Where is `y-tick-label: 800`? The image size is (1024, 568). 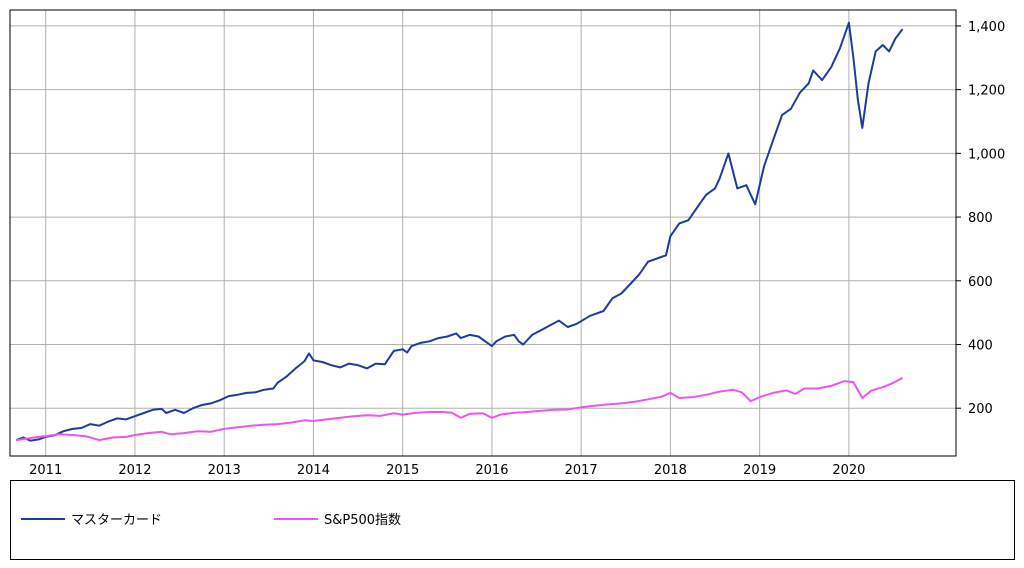
y-tick-label: 800 is located at coordinates (980, 218).